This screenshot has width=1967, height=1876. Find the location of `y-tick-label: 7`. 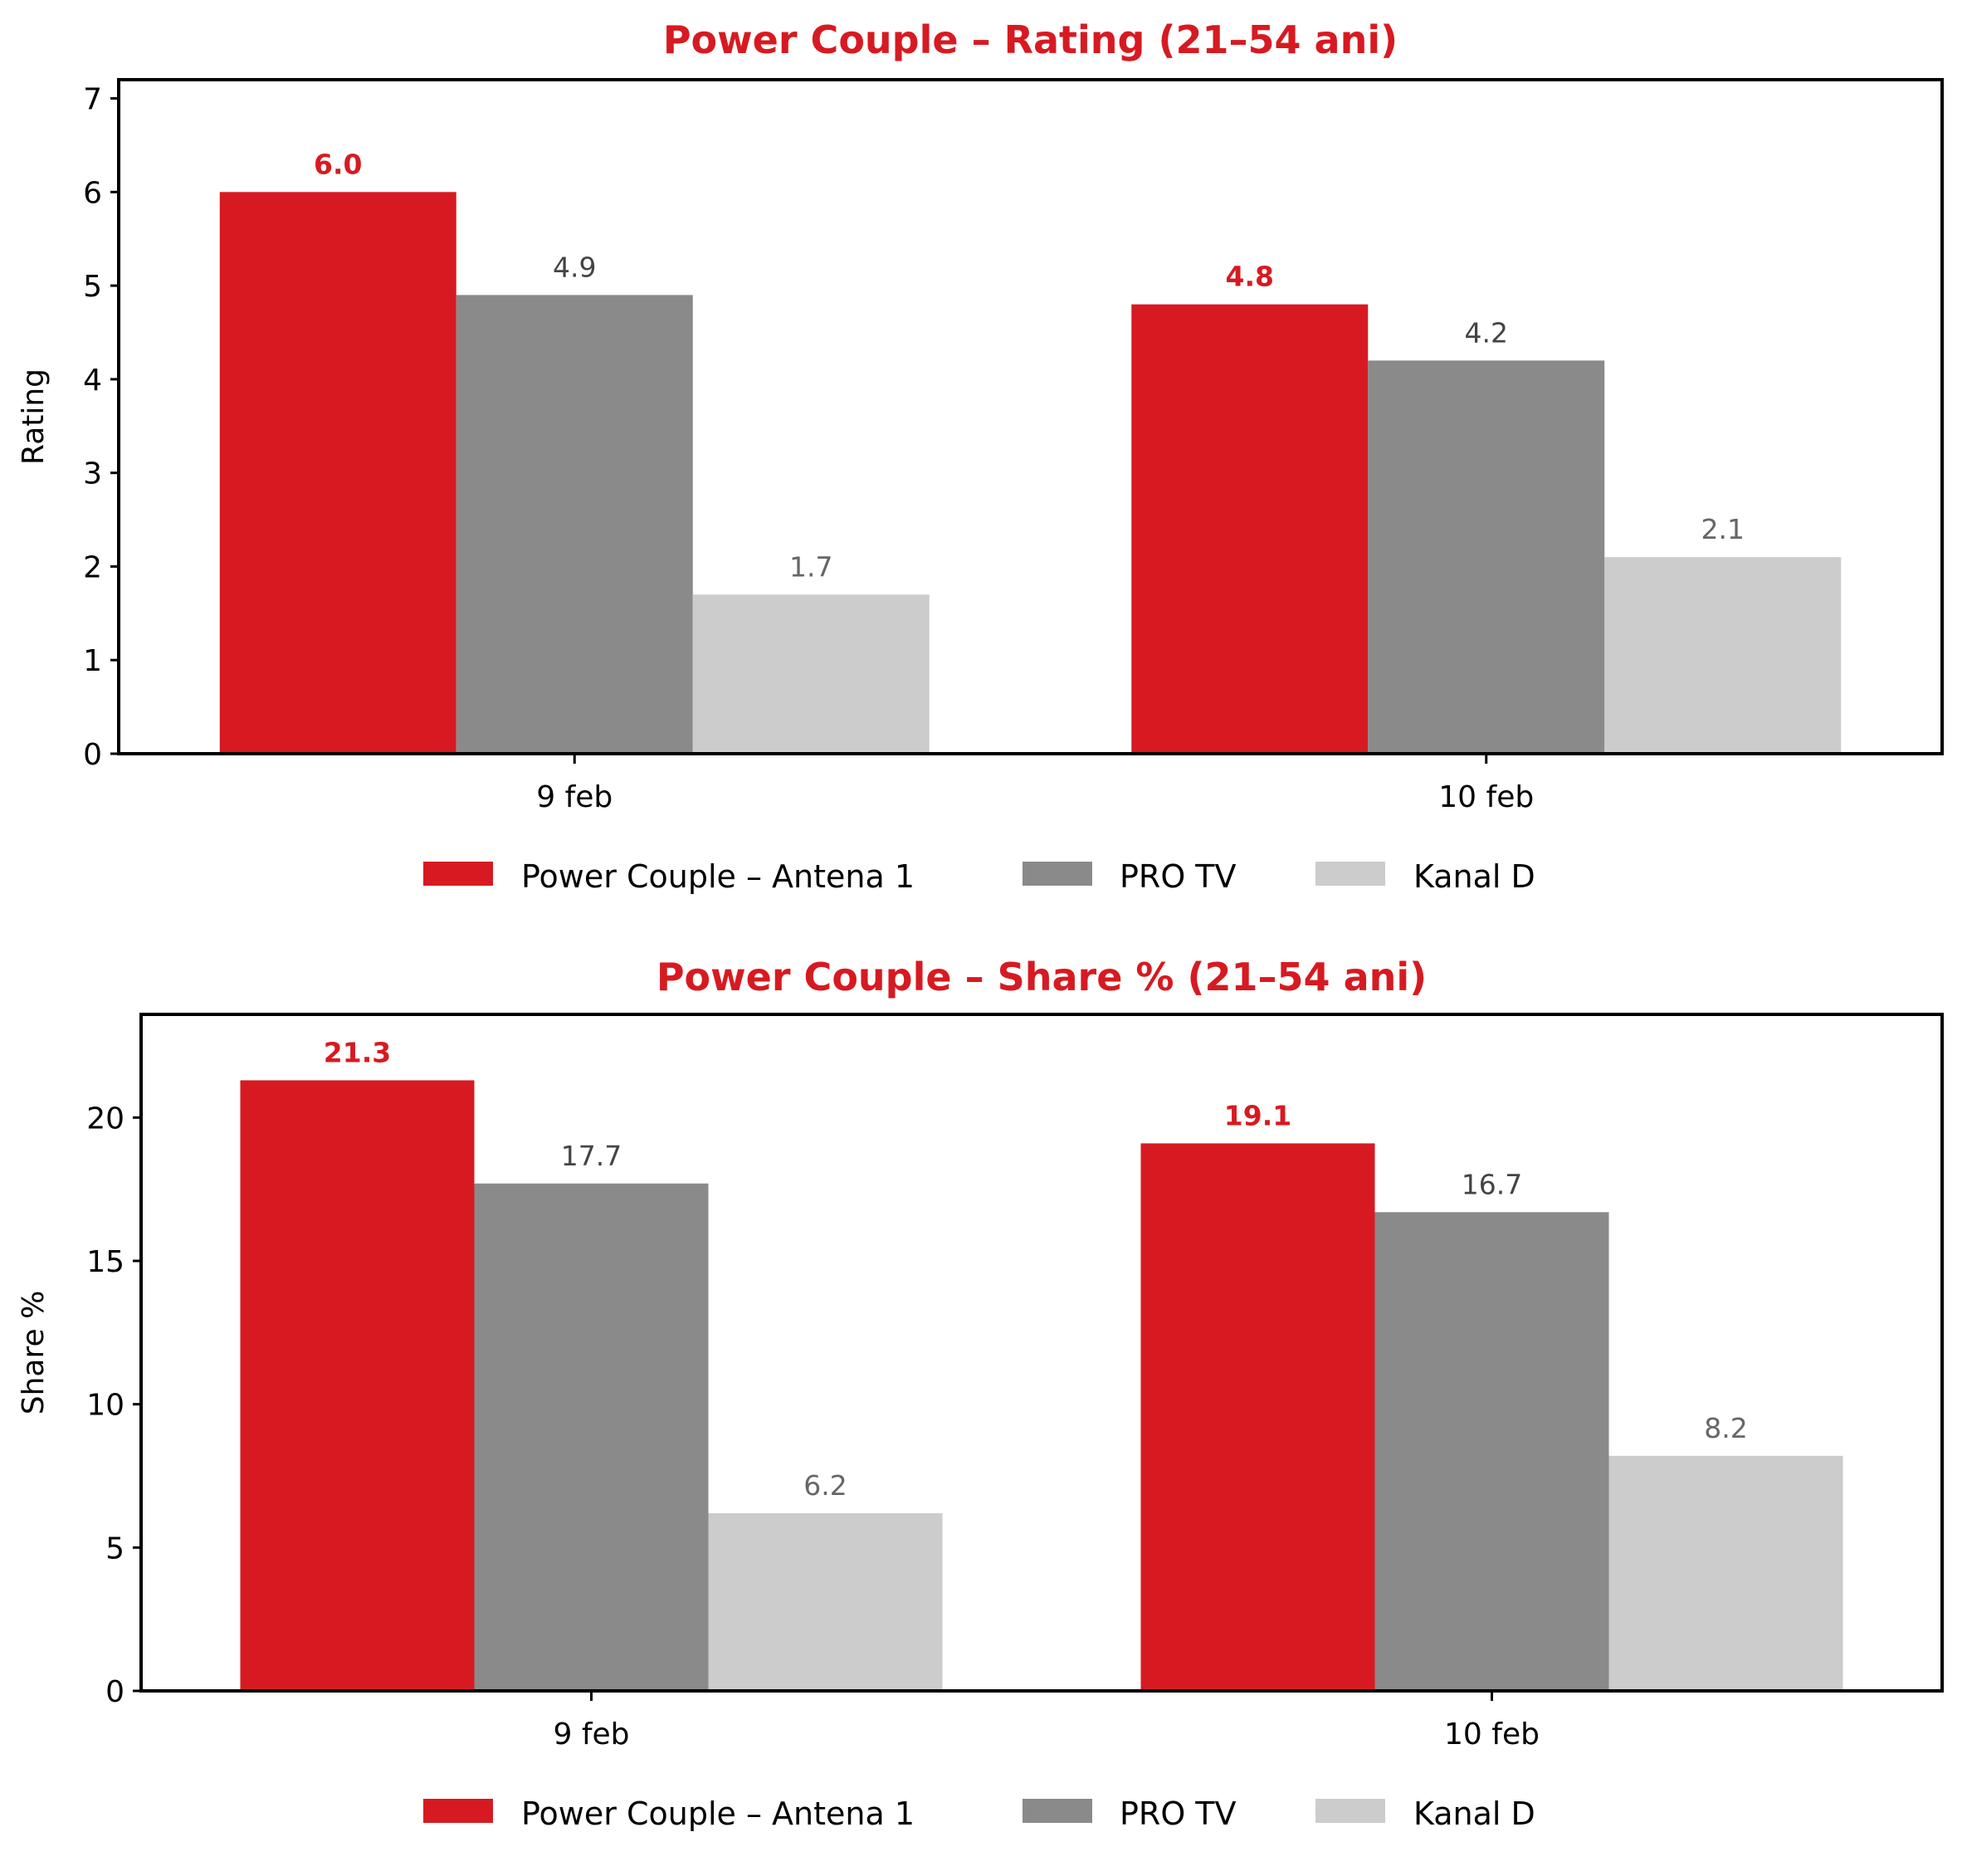

y-tick-label: 7 is located at coordinates (92, 100).